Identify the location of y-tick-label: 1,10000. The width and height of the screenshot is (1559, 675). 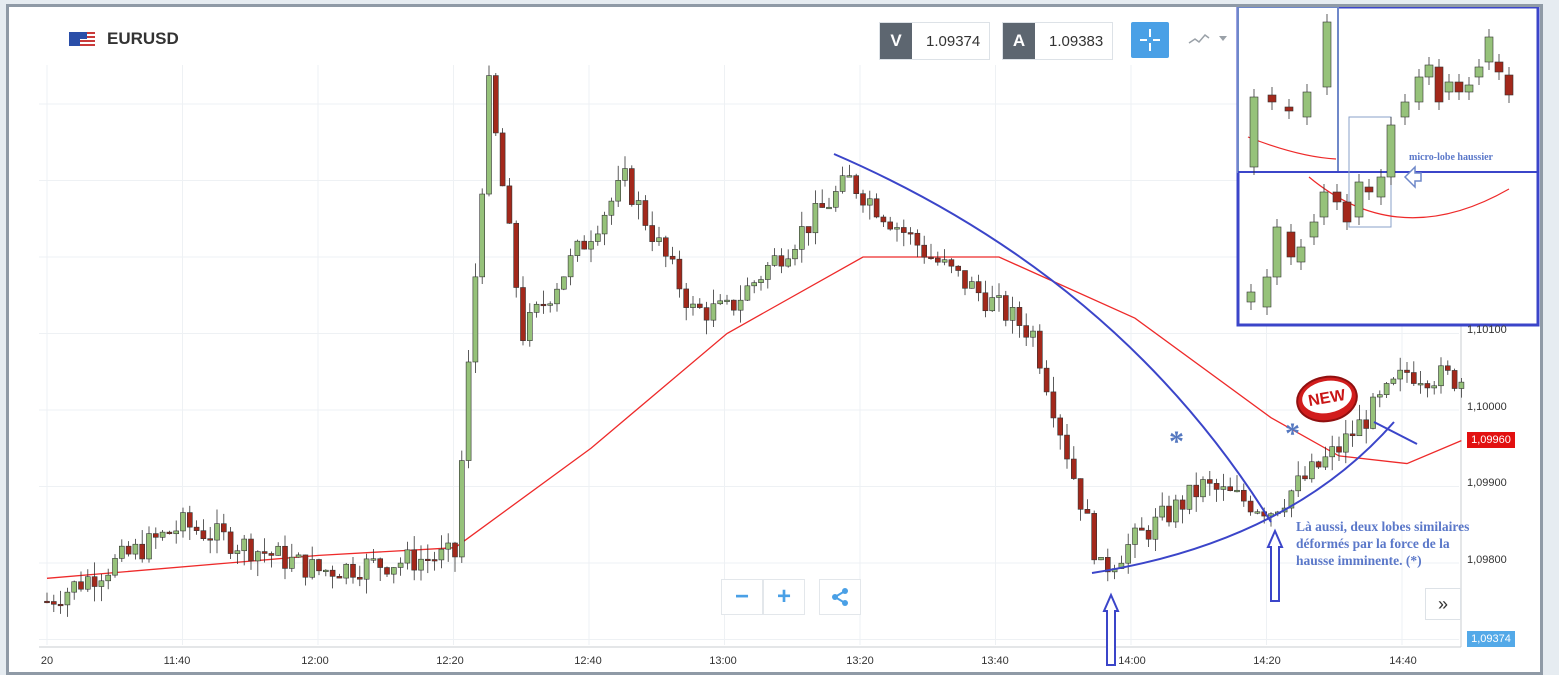
(1487, 407).